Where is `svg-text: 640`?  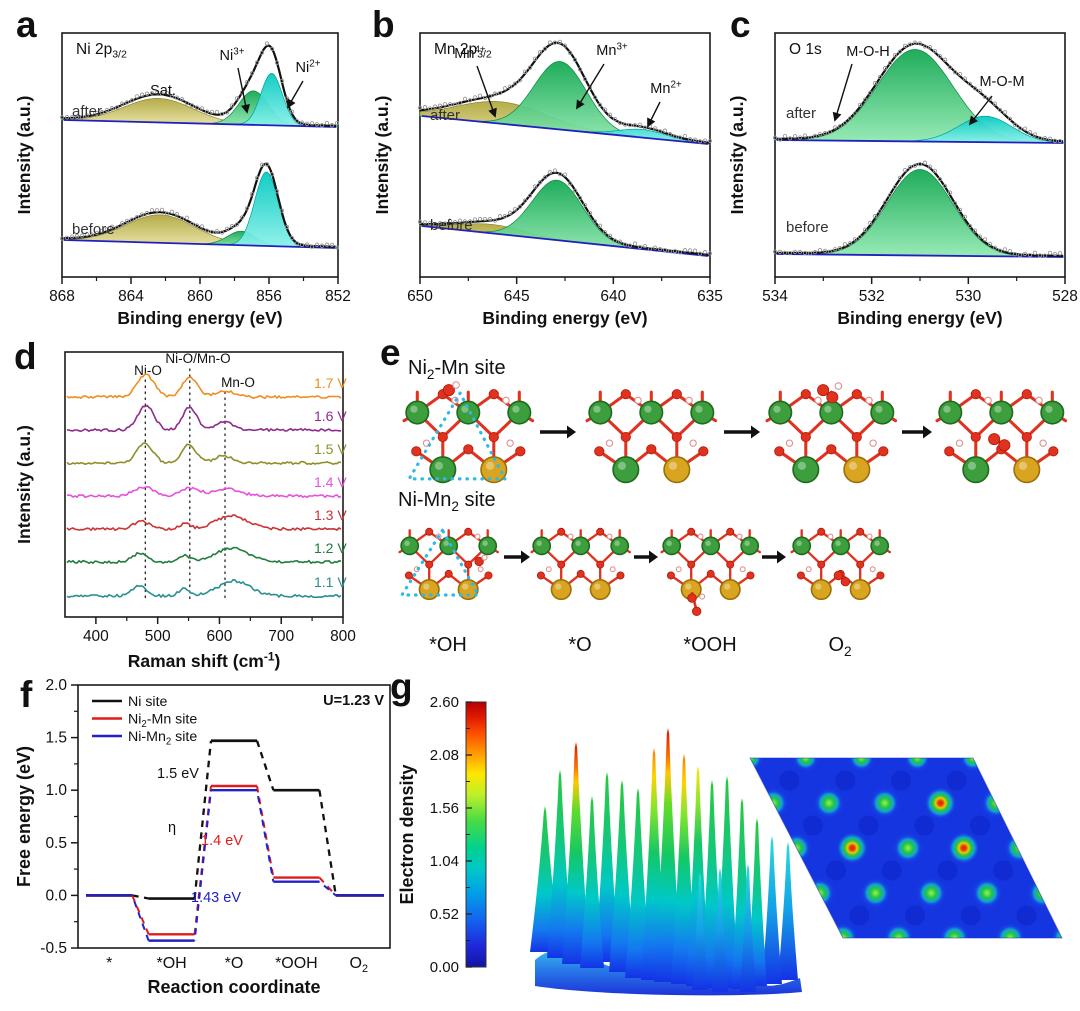 svg-text: 640 is located at coordinates (613, 296).